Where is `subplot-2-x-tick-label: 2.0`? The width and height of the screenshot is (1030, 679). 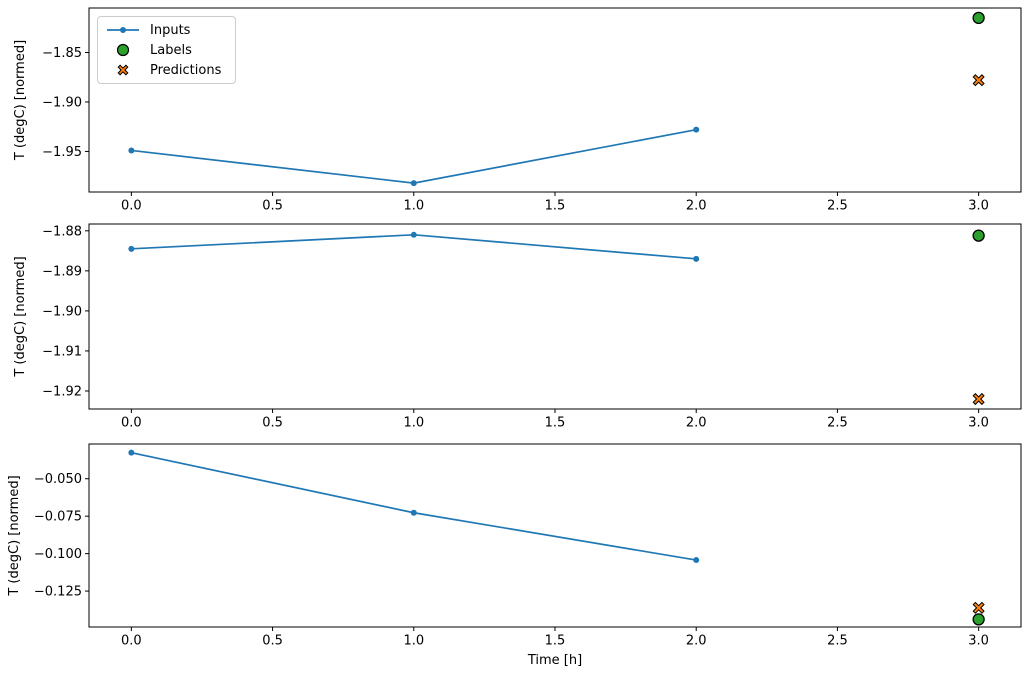 subplot-2-x-tick-label: 2.0 is located at coordinates (696, 423).